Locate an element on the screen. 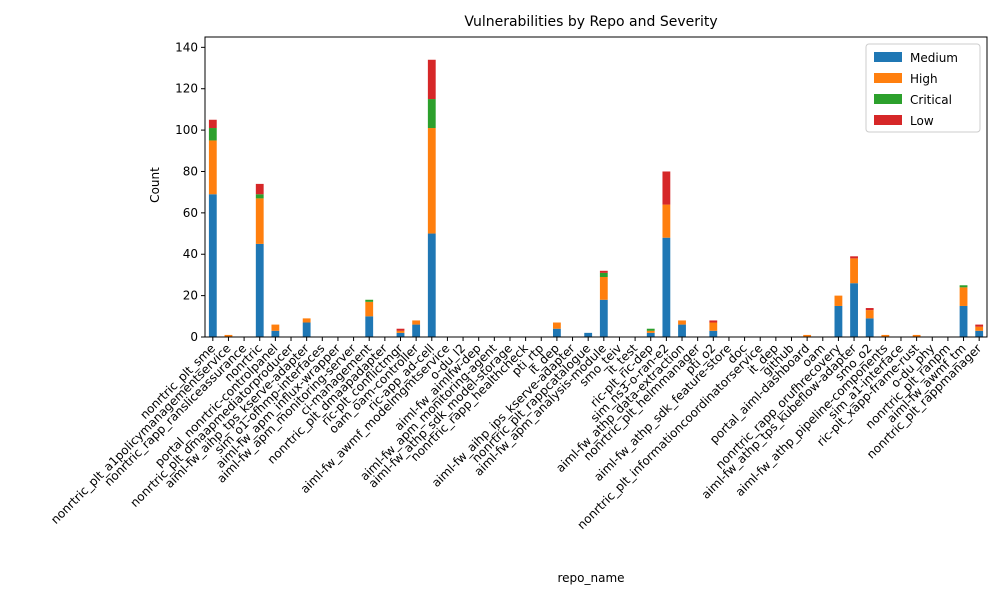  y-tick-label: 20 is located at coordinates (190, 296).